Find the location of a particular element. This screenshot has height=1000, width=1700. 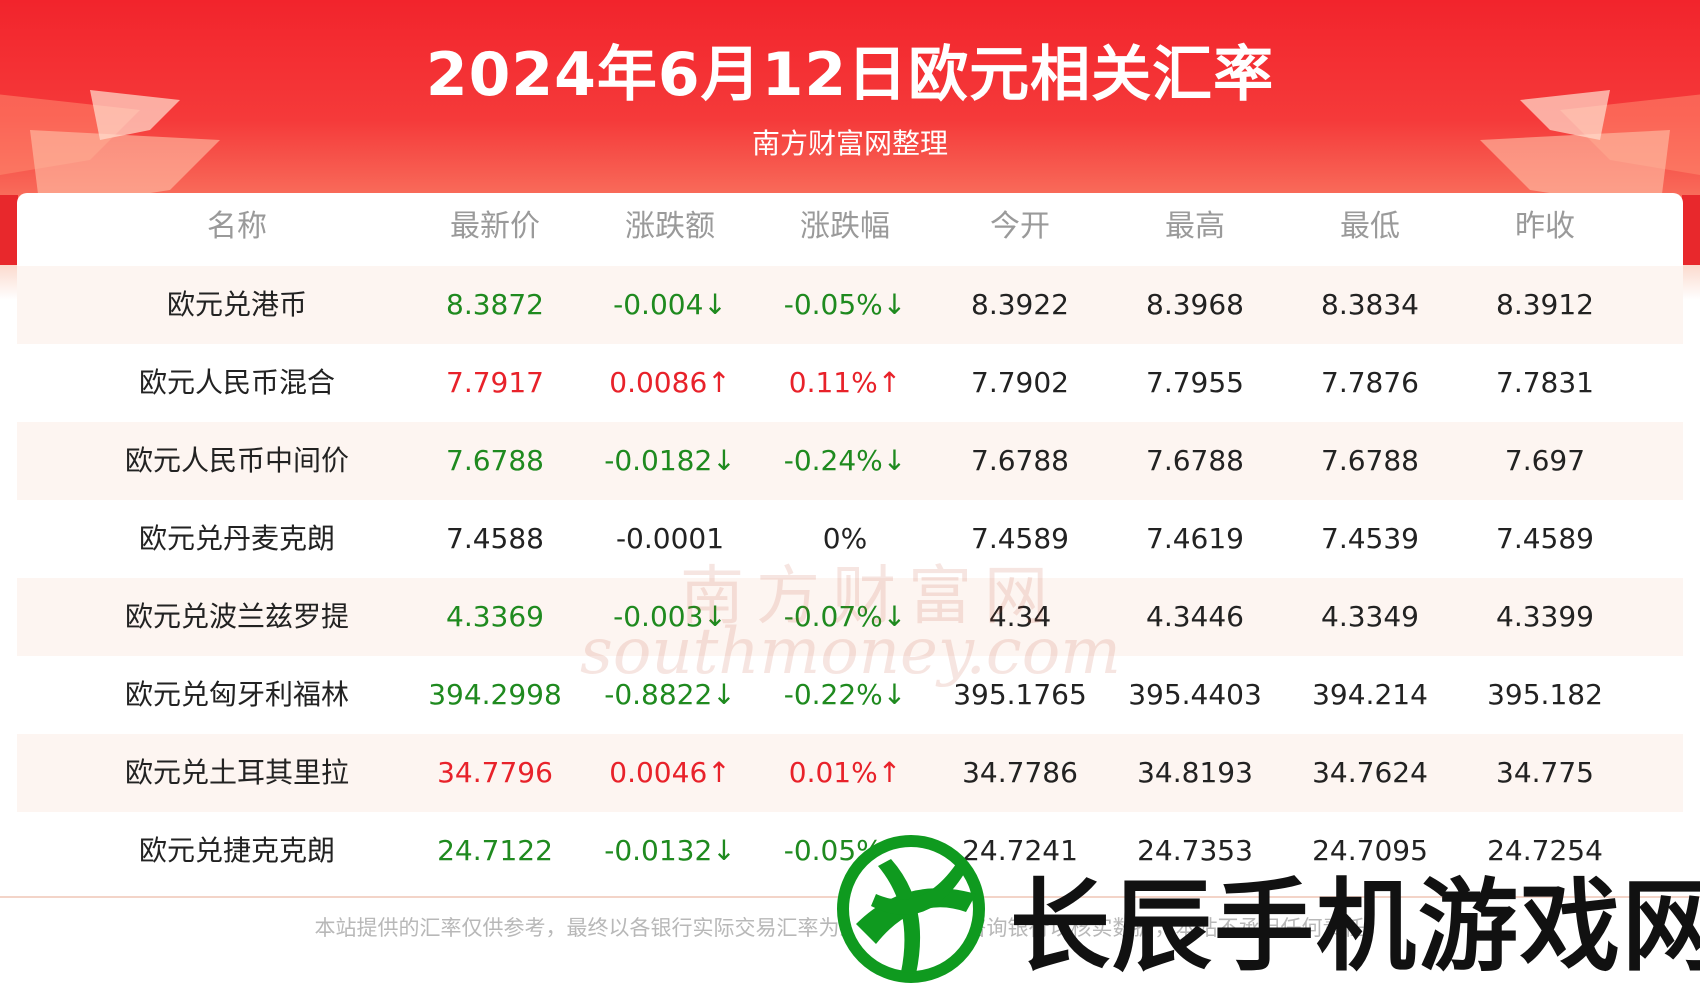

value-cell-latest: 394.2998 is located at coordinates (495, 694).